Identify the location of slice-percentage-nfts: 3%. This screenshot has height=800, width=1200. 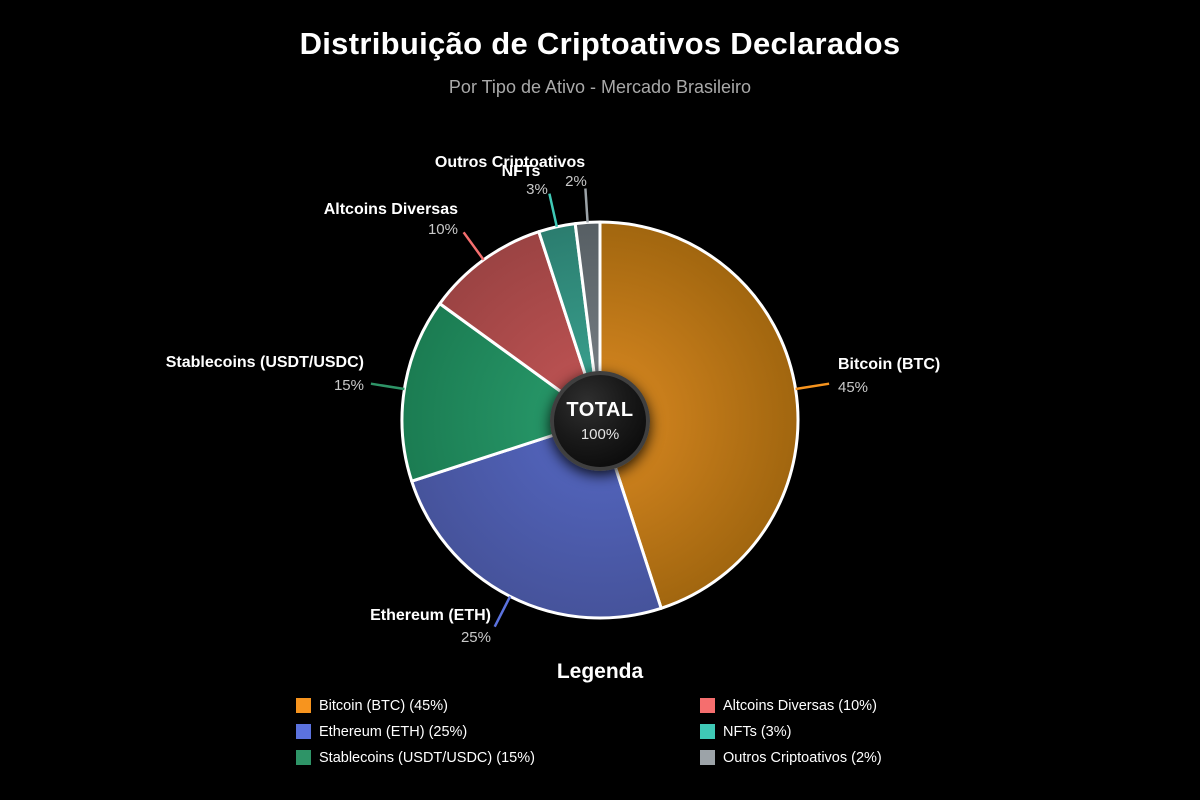
(537, 189).